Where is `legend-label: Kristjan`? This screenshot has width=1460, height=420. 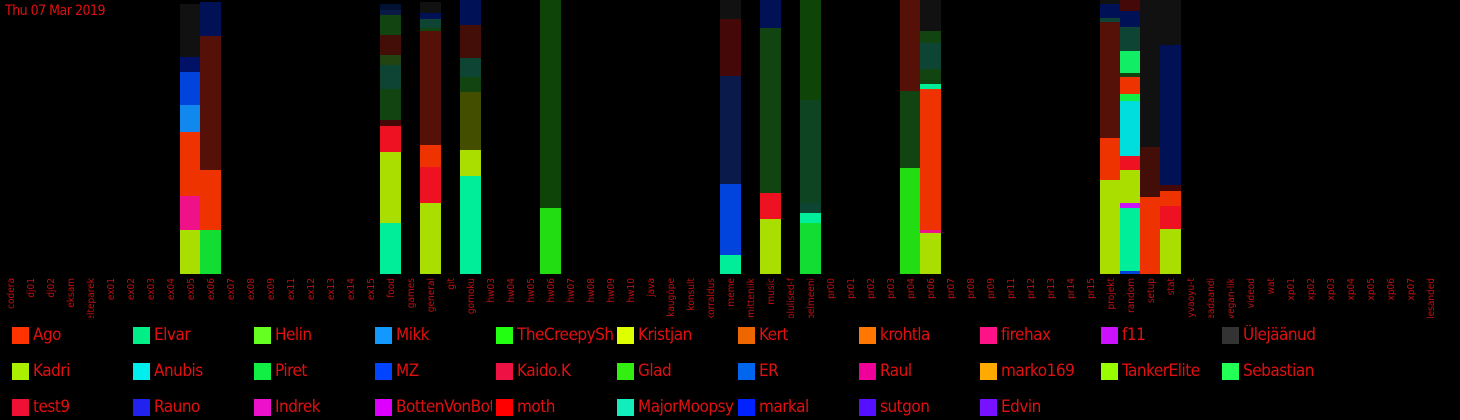
legend-label: Kristjan is located at coordinates (665, 335).